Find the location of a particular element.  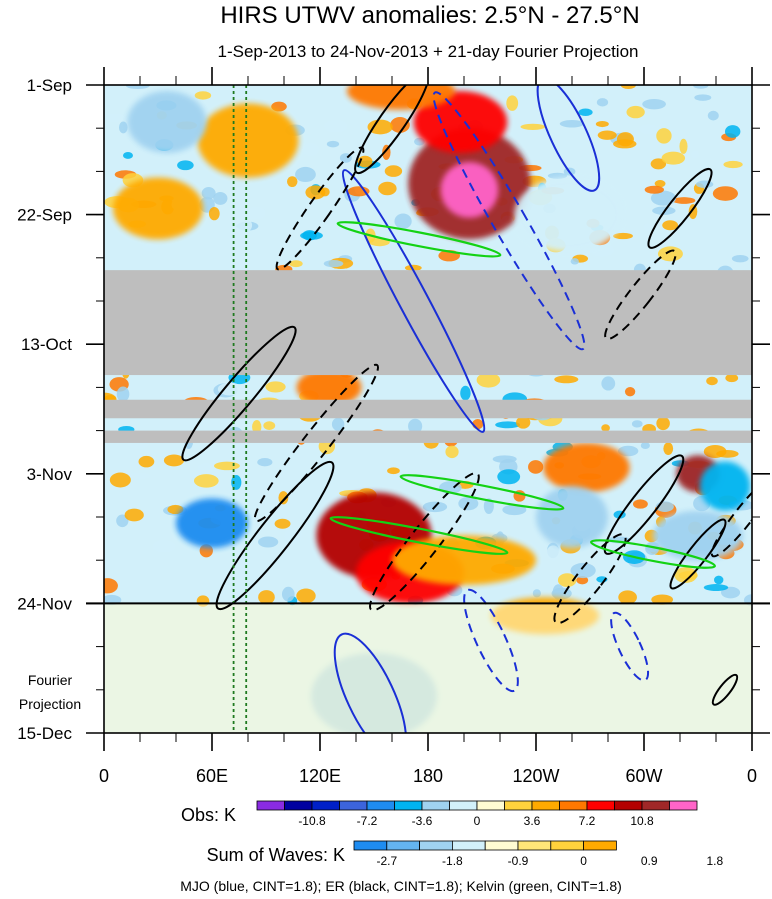

colorbar-level-label: -1.8 is located at coordinates (452, 861).